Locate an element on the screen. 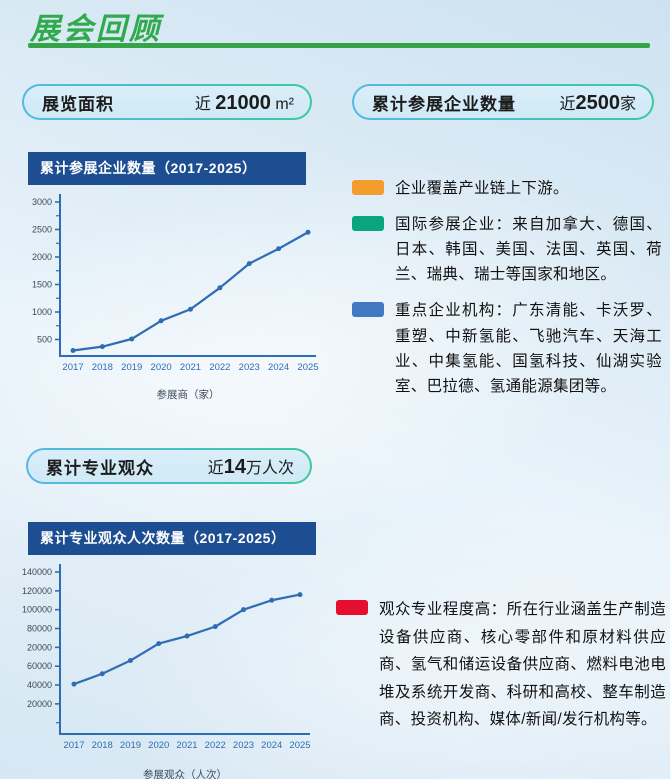 Image resolution: width=670 pixels, height=779 pixels. svg-text: 1000 is located at coordinates (42, 312).